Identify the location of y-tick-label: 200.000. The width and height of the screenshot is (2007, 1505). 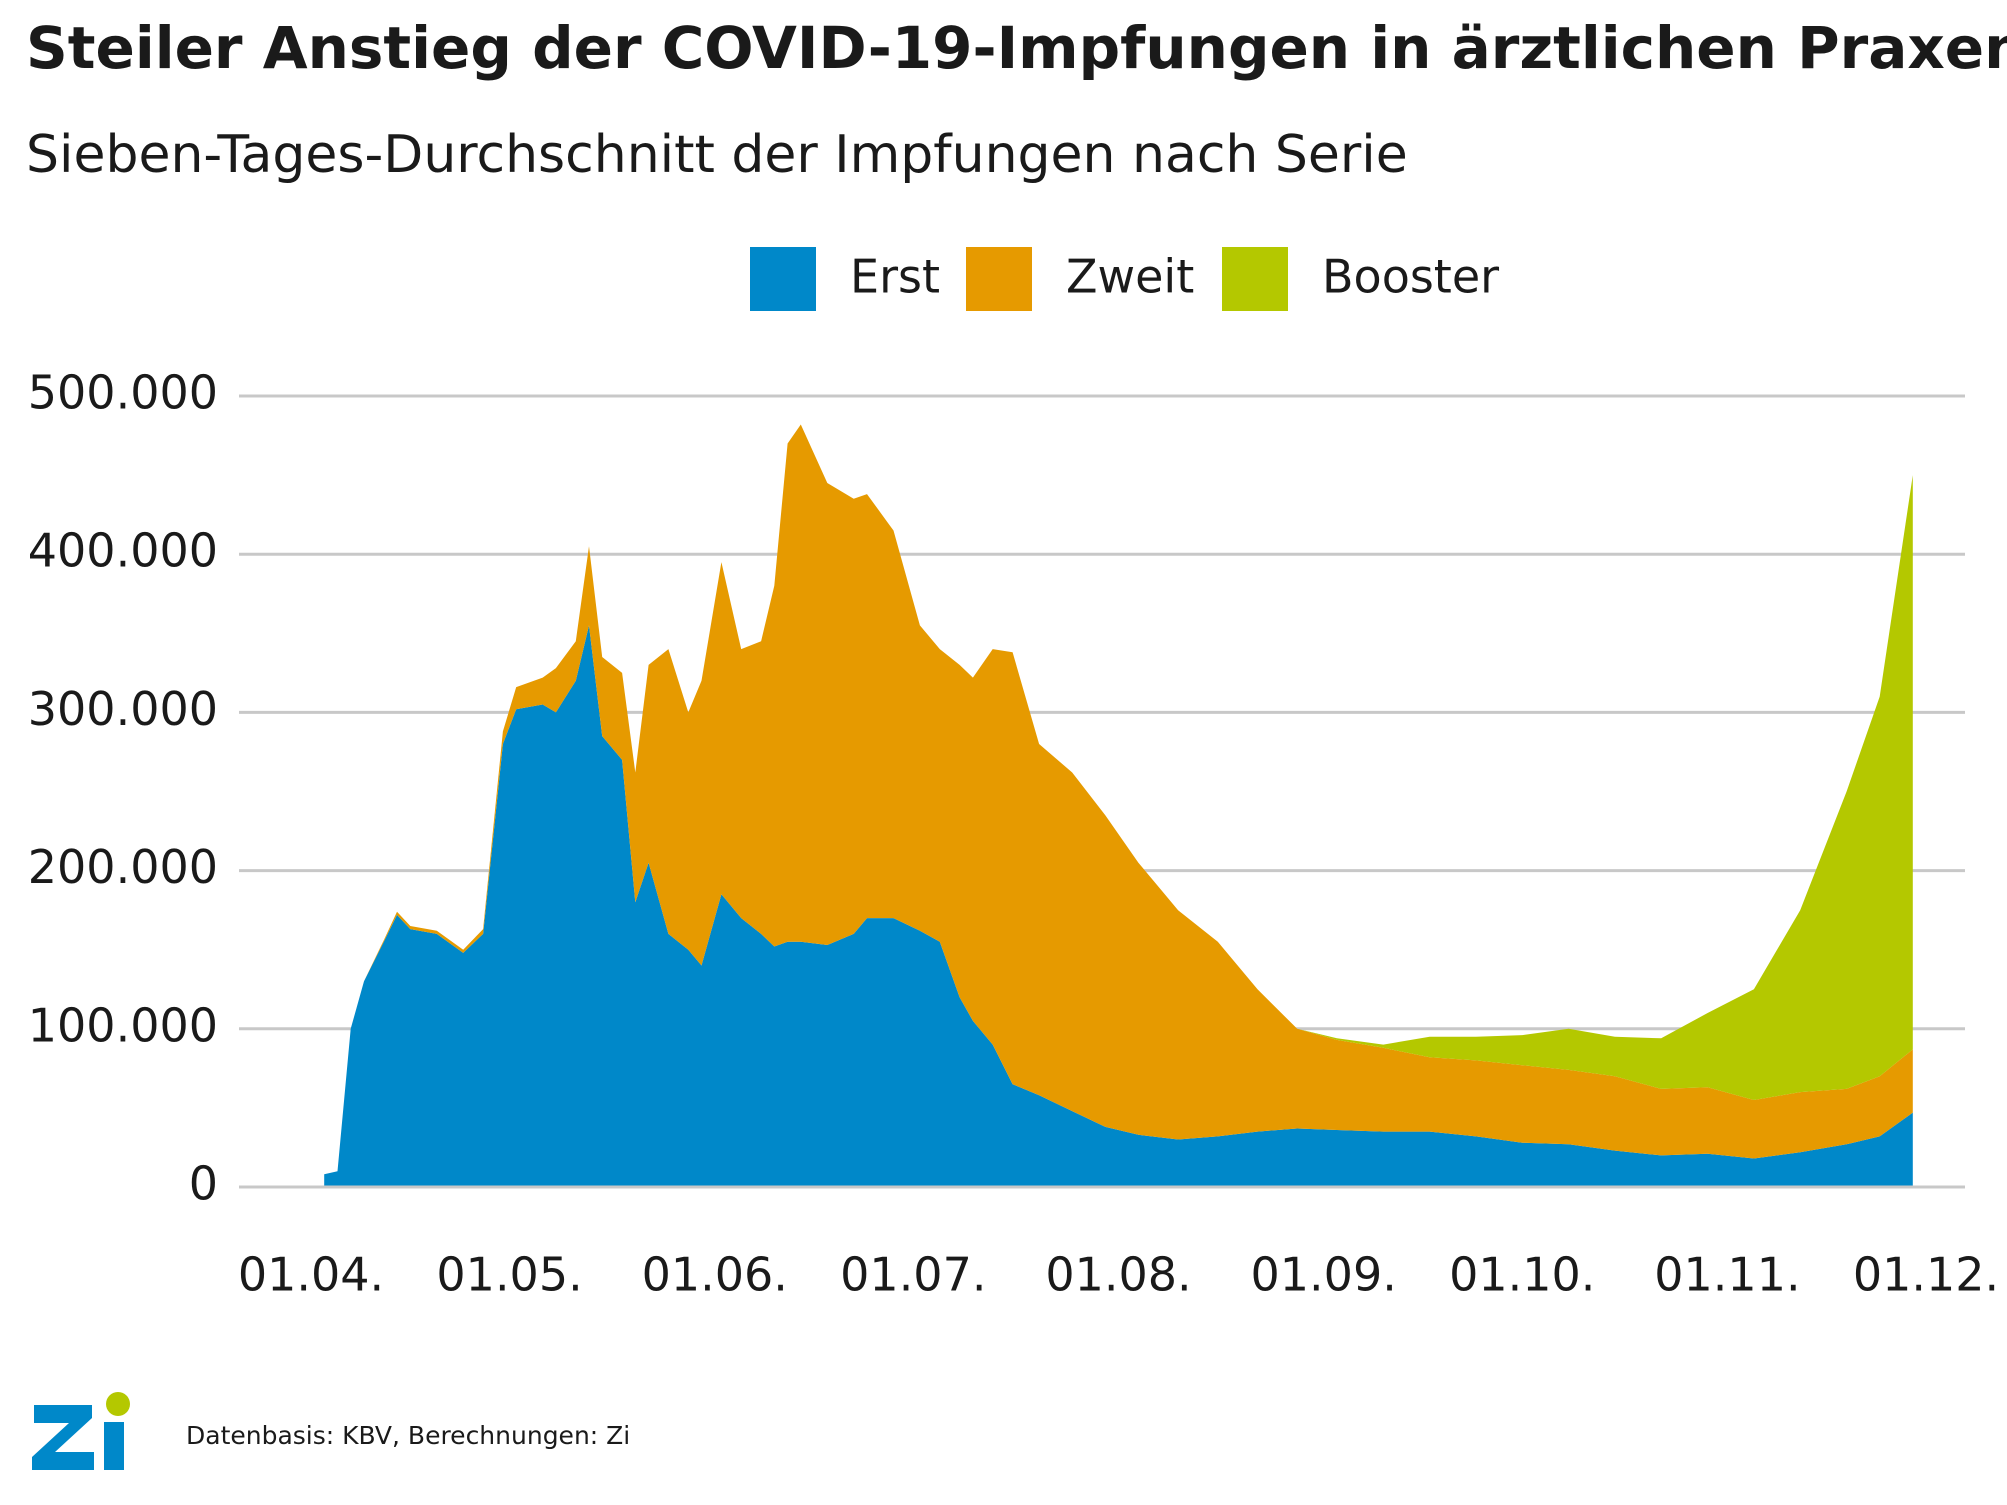
(123, 867).